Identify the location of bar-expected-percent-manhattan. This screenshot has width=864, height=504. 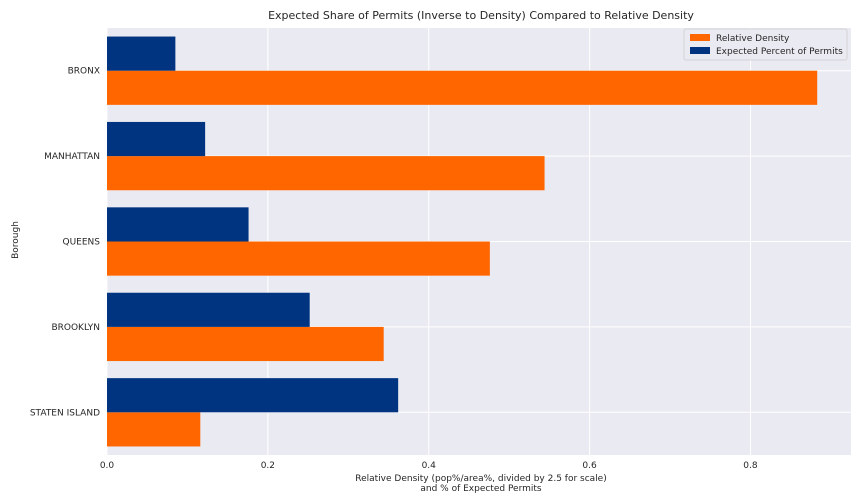
(156, 139).